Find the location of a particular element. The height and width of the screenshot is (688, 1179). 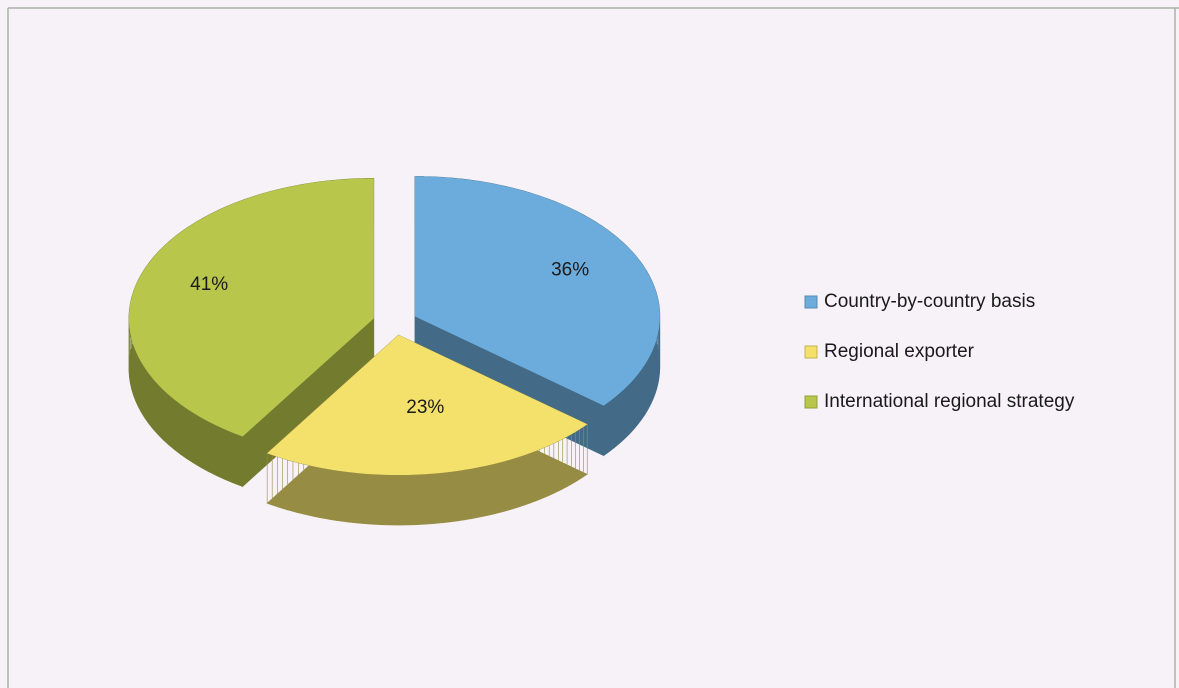

legend-label: International regional strategy is located at coordinates (949, 401).